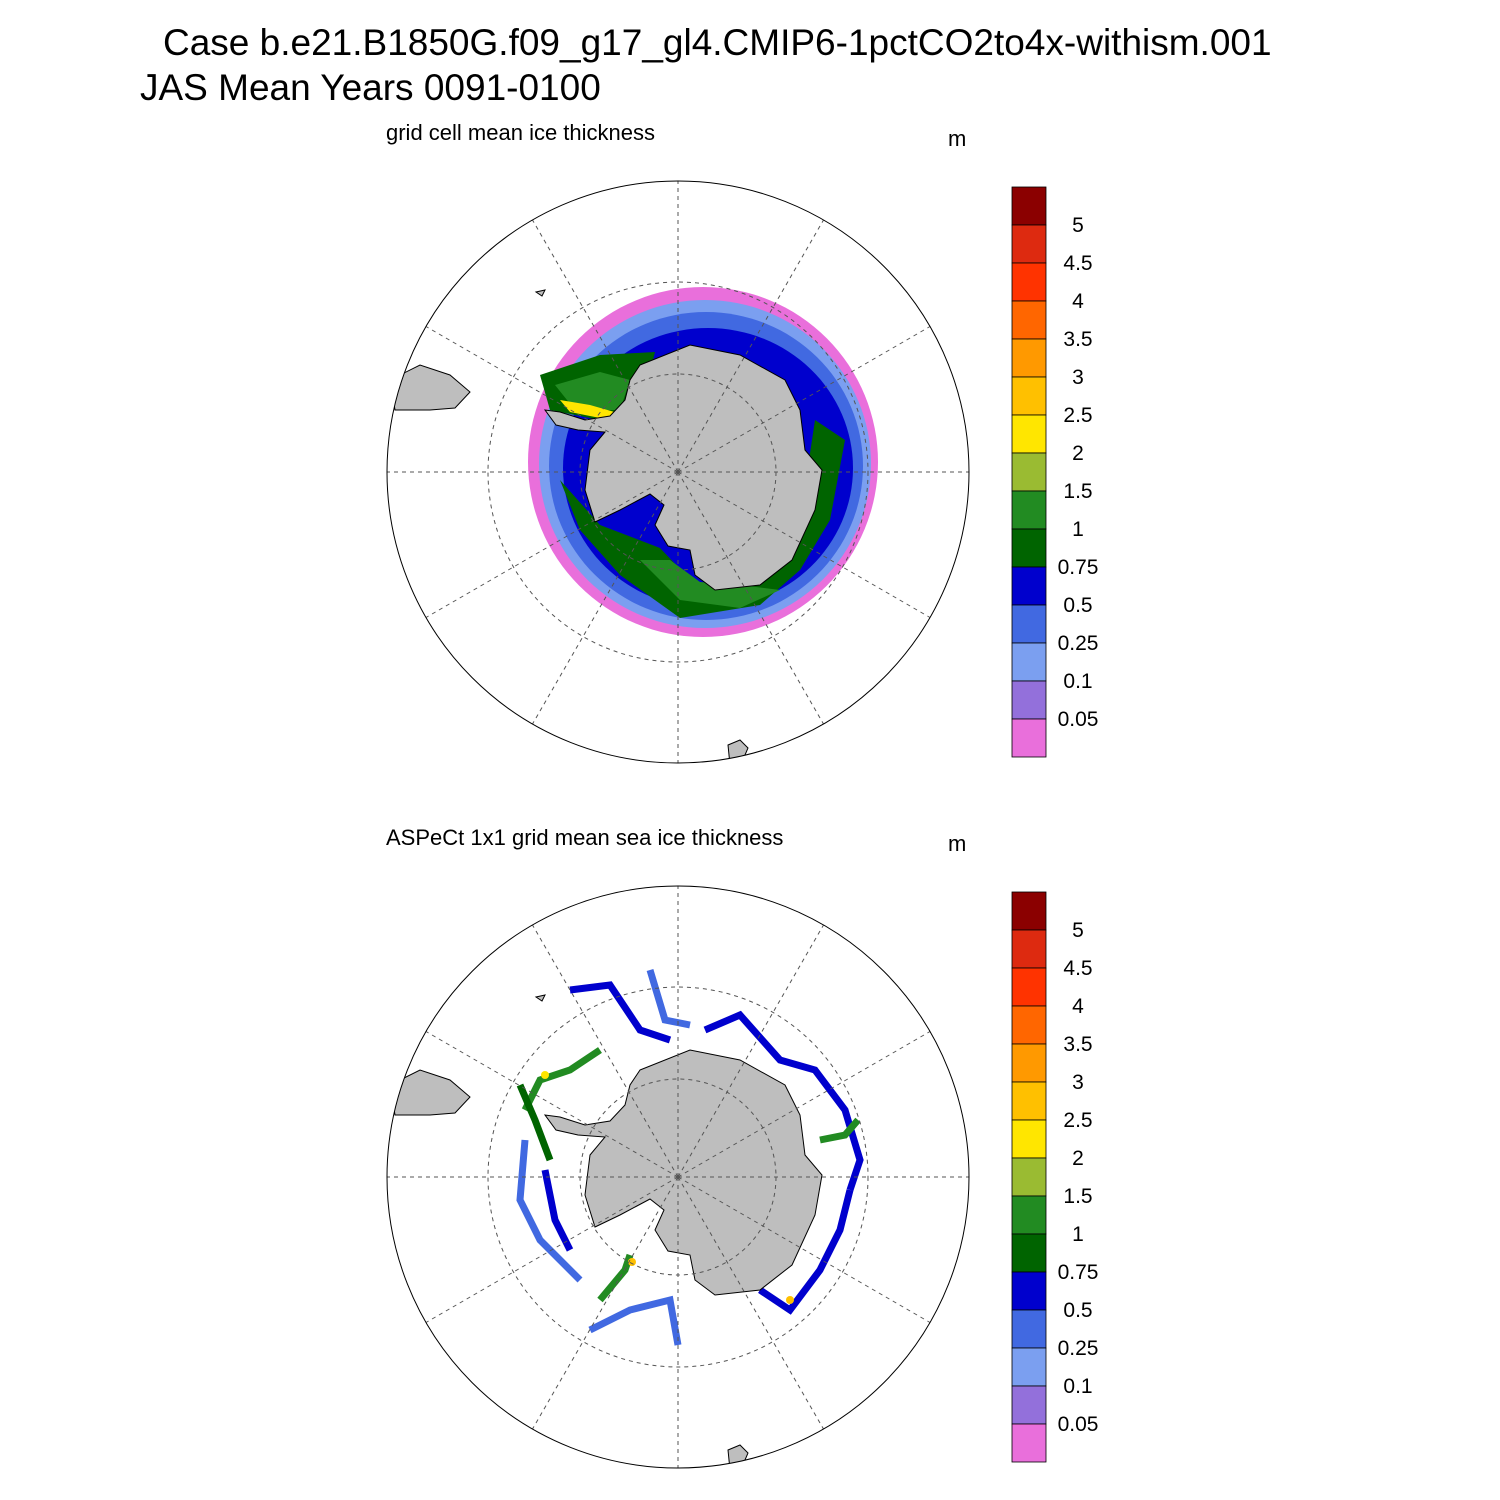 The image size is (1500, 1500). Describe the element at coordinates (1078, 719) in the screenshot. I see `colorbar-label: 0.05` at that location.